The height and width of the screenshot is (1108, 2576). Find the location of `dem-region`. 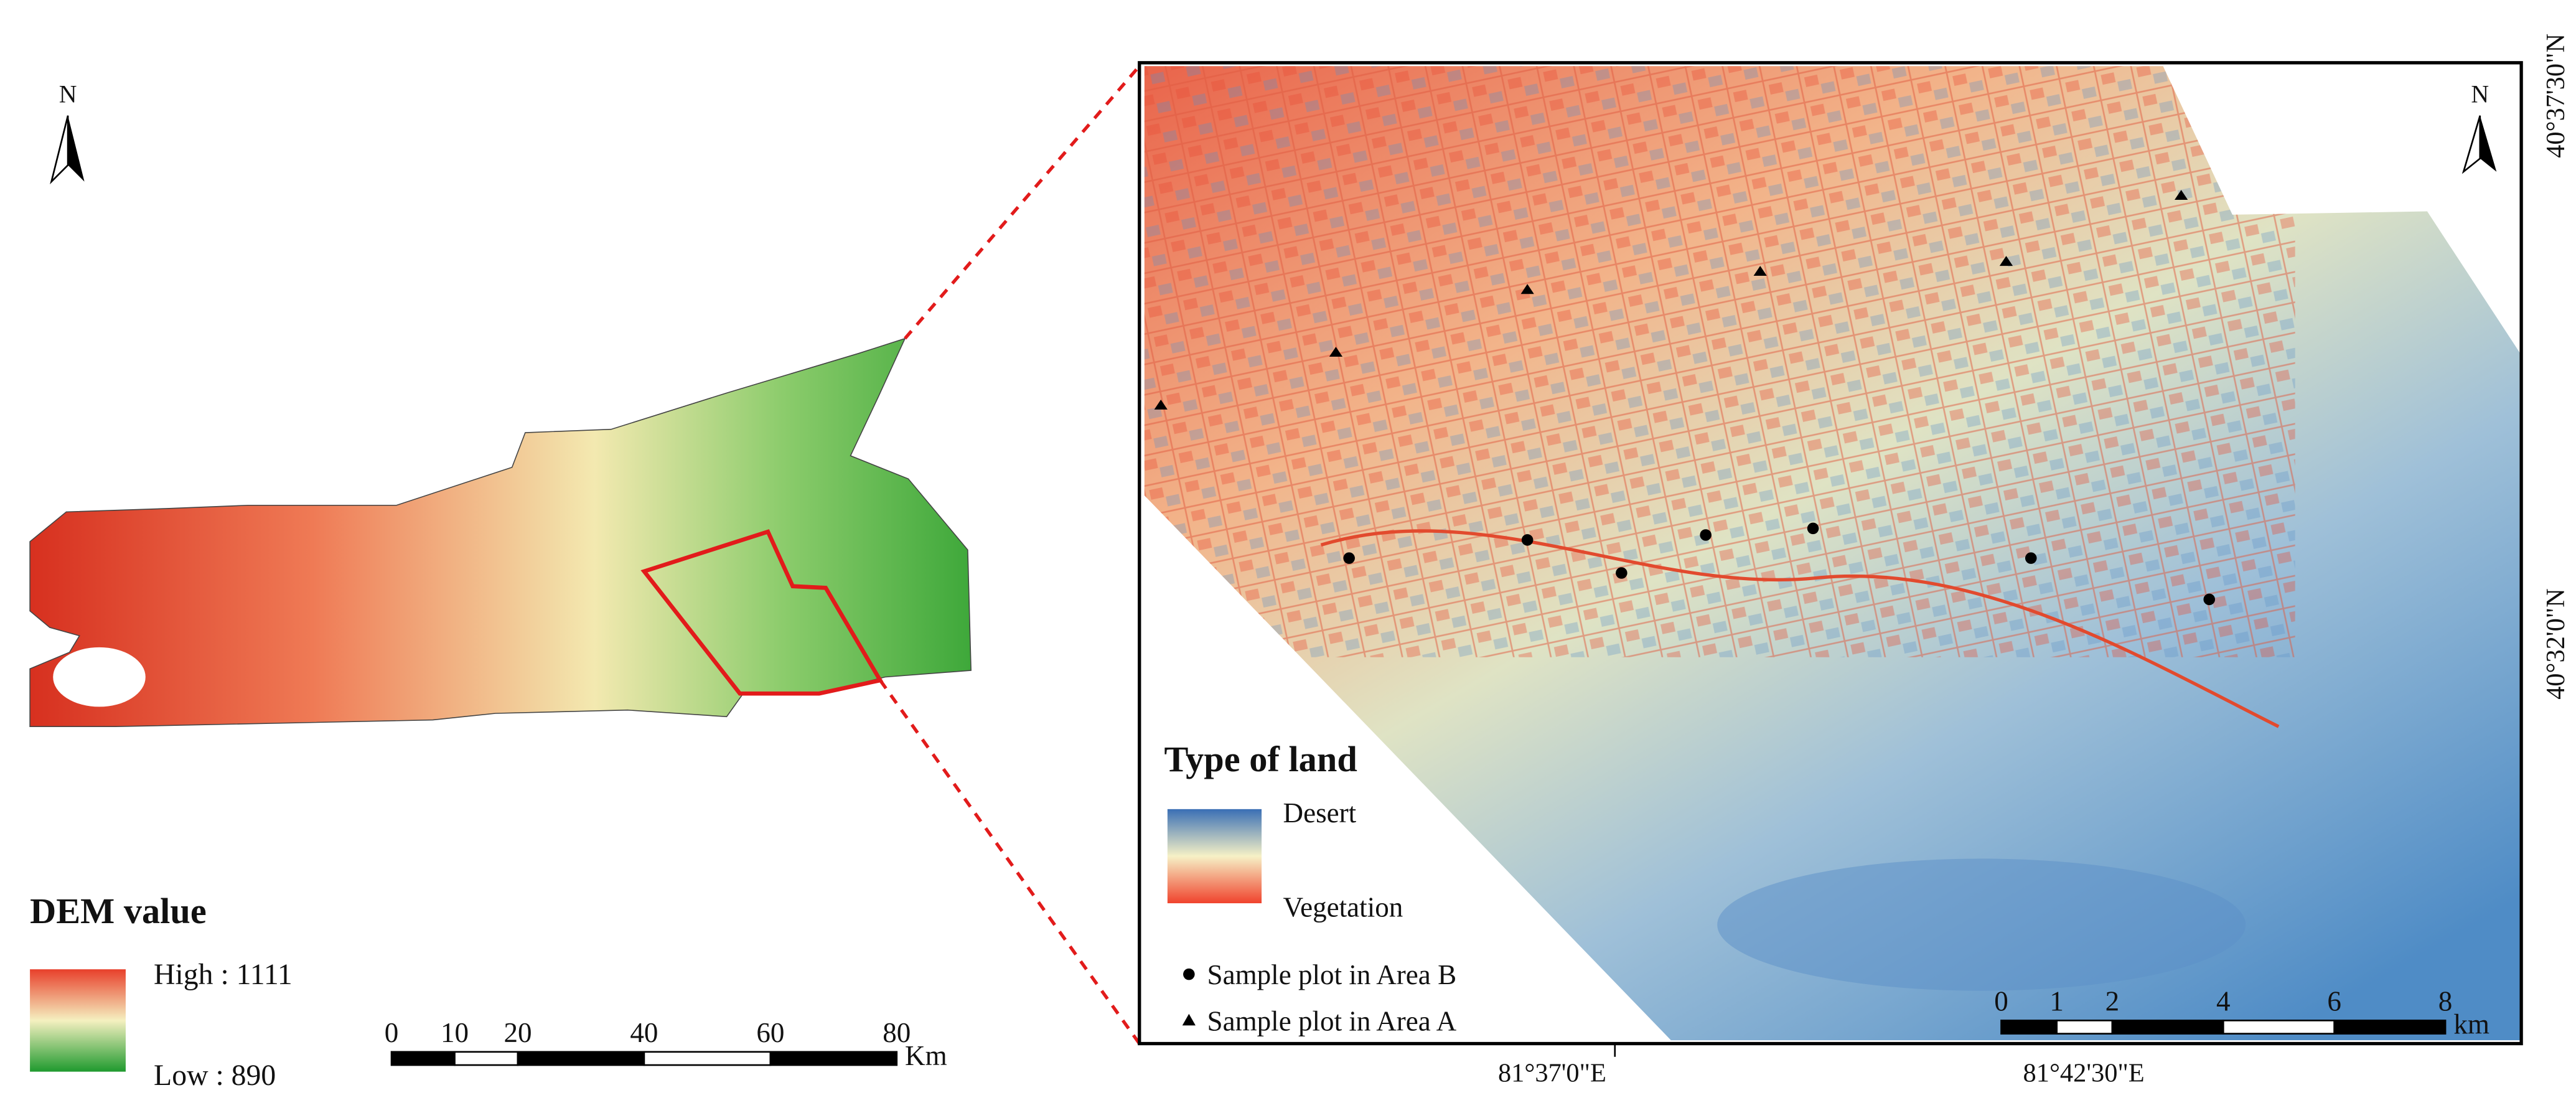

dem-region is located at coordinates (500, 532).